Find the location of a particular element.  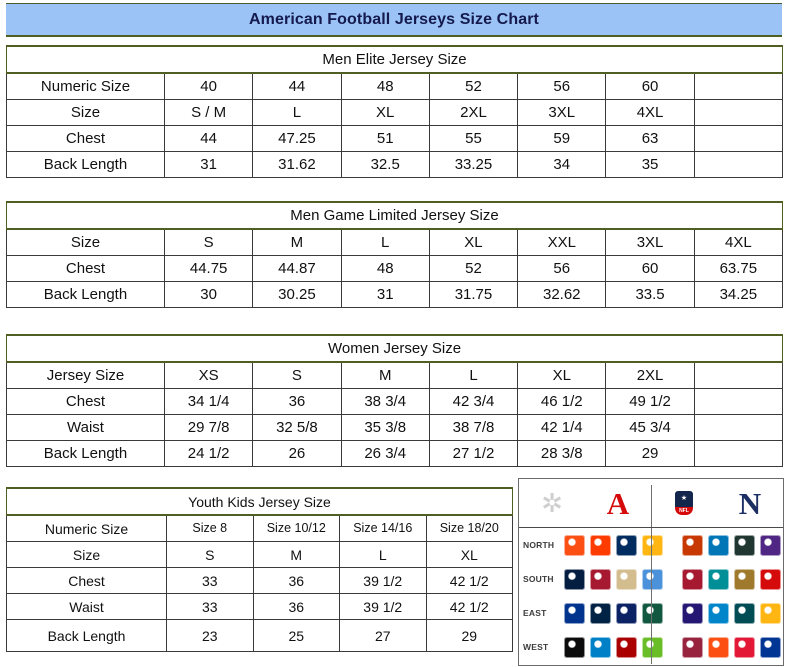

division-row-north: NORTH is located at coordinates (651, 545).